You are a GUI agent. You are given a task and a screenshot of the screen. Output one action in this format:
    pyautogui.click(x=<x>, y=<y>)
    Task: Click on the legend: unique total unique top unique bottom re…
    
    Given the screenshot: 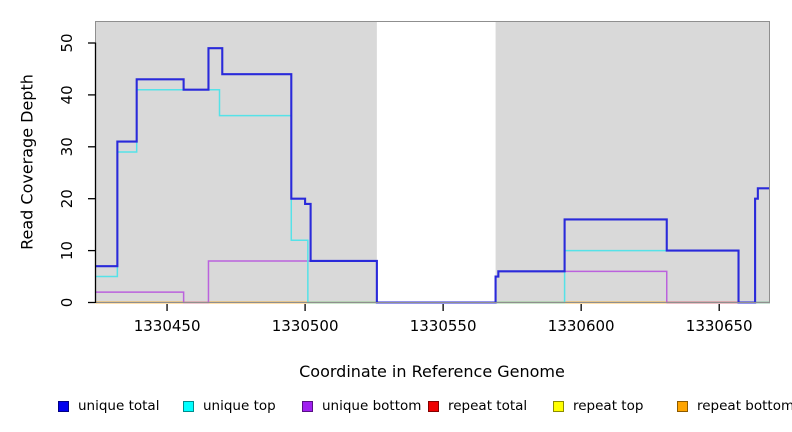 What is the action you would take?
    pyautogui.click(x=396, y=408)
    